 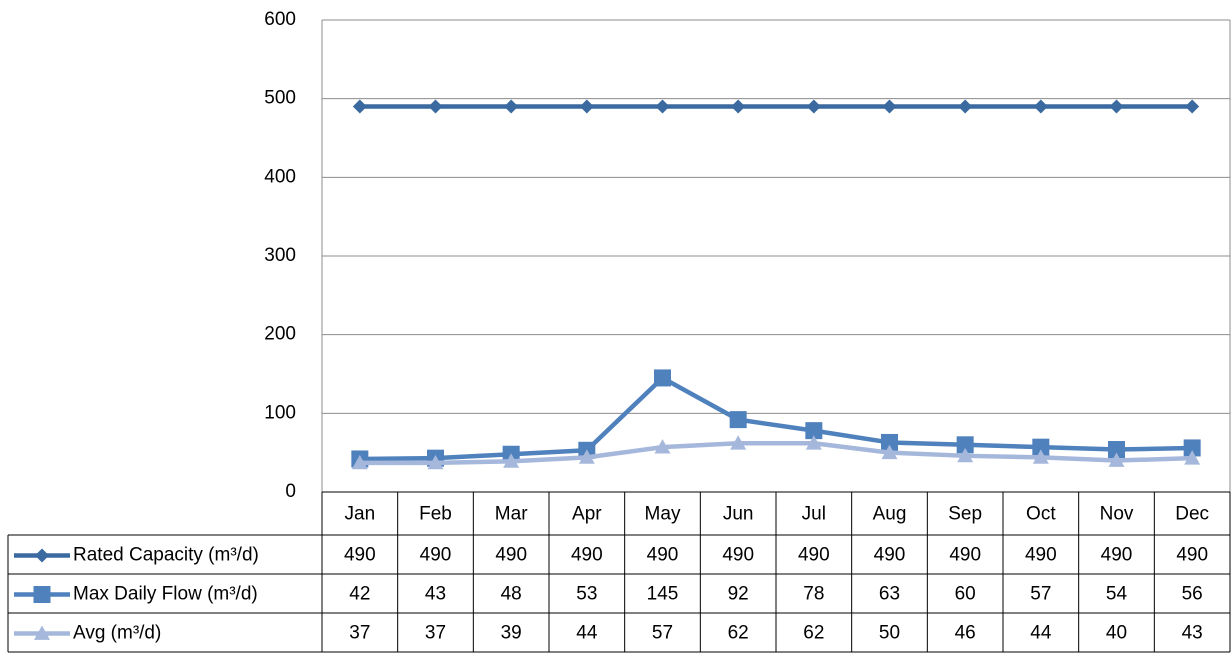 What do you see at coordinates (511, 514) in the screenshot?
I see `x-tick-label: Mar` at bounding box center [511, 514].